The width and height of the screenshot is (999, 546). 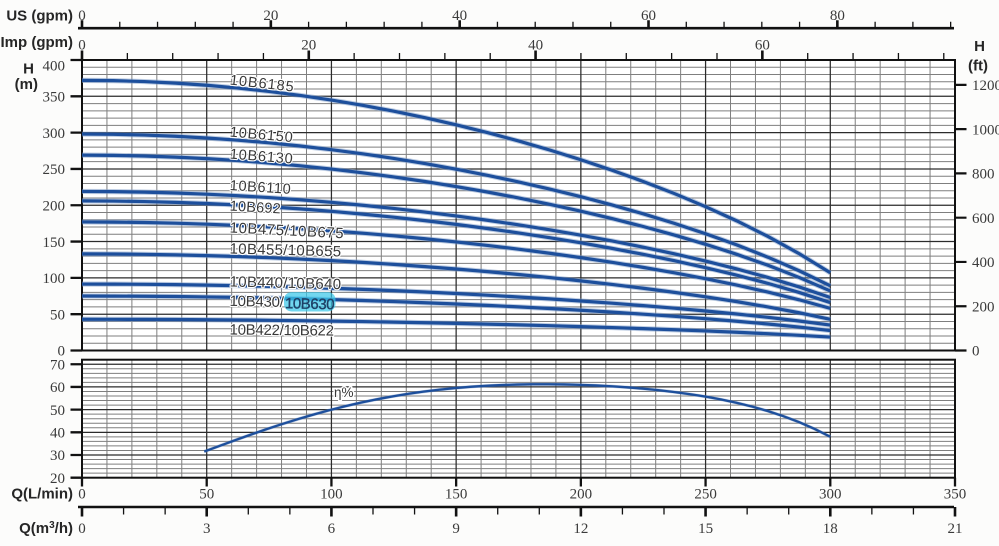 I want to click on svg-text: 10B422/10B622, so click(x=281, y=331).